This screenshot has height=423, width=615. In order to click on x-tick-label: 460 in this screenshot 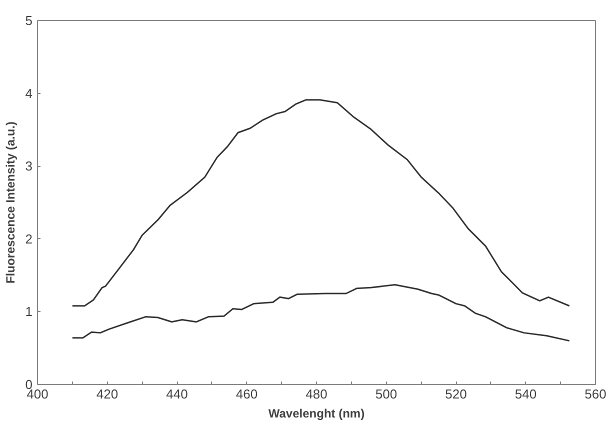, I will do `click(247, 394)`.